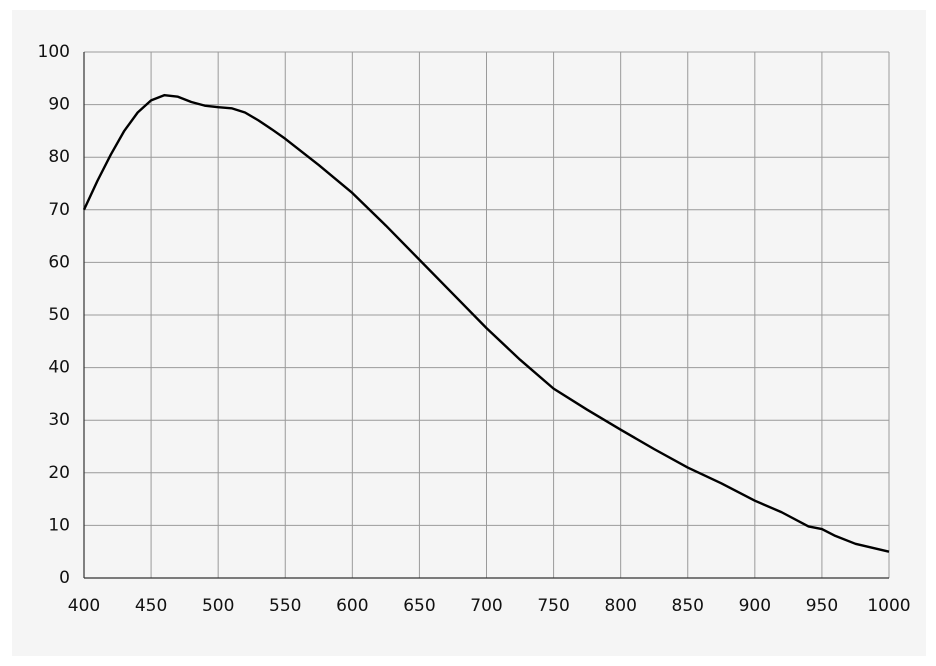 Image resolution: width=936 pixels, height=666 pixels. What do you see at coordinates (59, 420) in the screenshot?
I see `y-tick-label: 30` at bounding box center [59, 420].